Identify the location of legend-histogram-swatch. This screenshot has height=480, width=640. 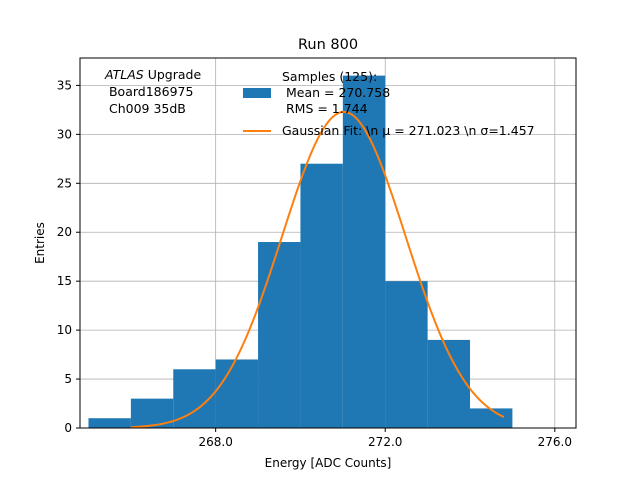
(257, 93).